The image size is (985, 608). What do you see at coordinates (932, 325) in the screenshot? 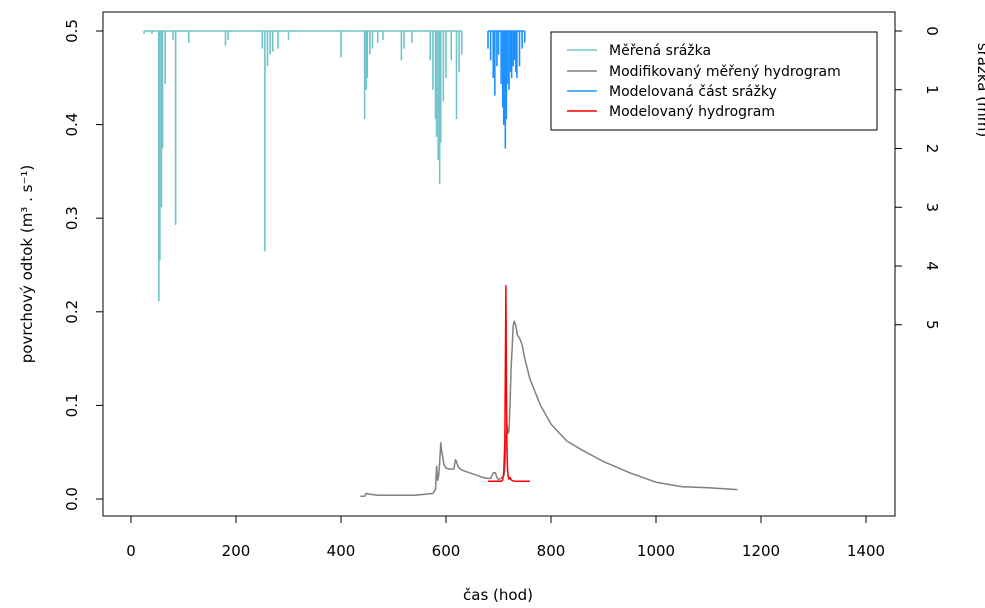
I see `y-tick-label-right: 5` at bounding box center [932, 325].